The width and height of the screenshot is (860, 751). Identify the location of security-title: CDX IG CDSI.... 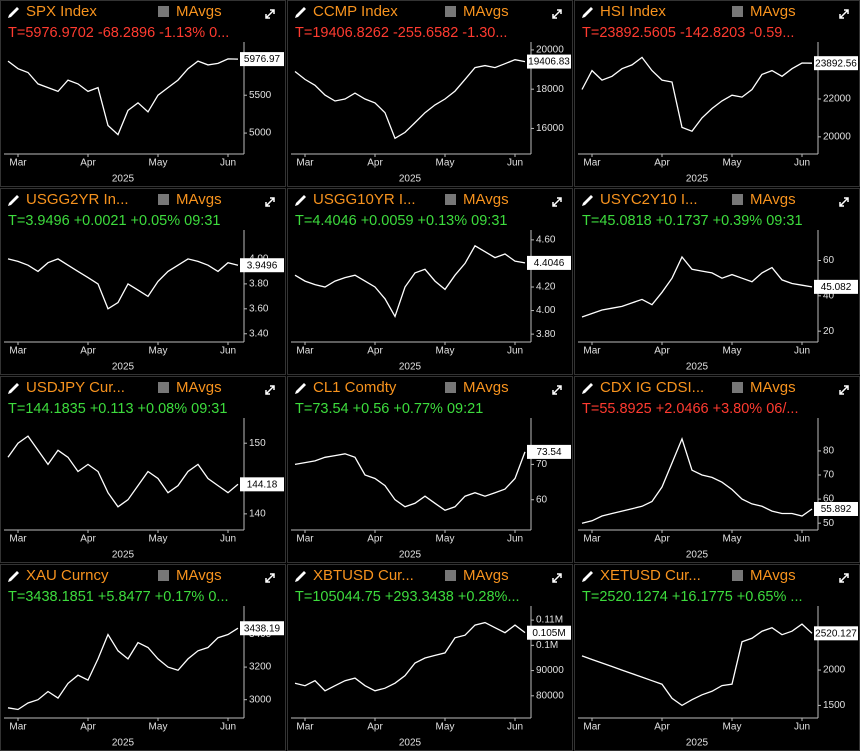
(652, 387).